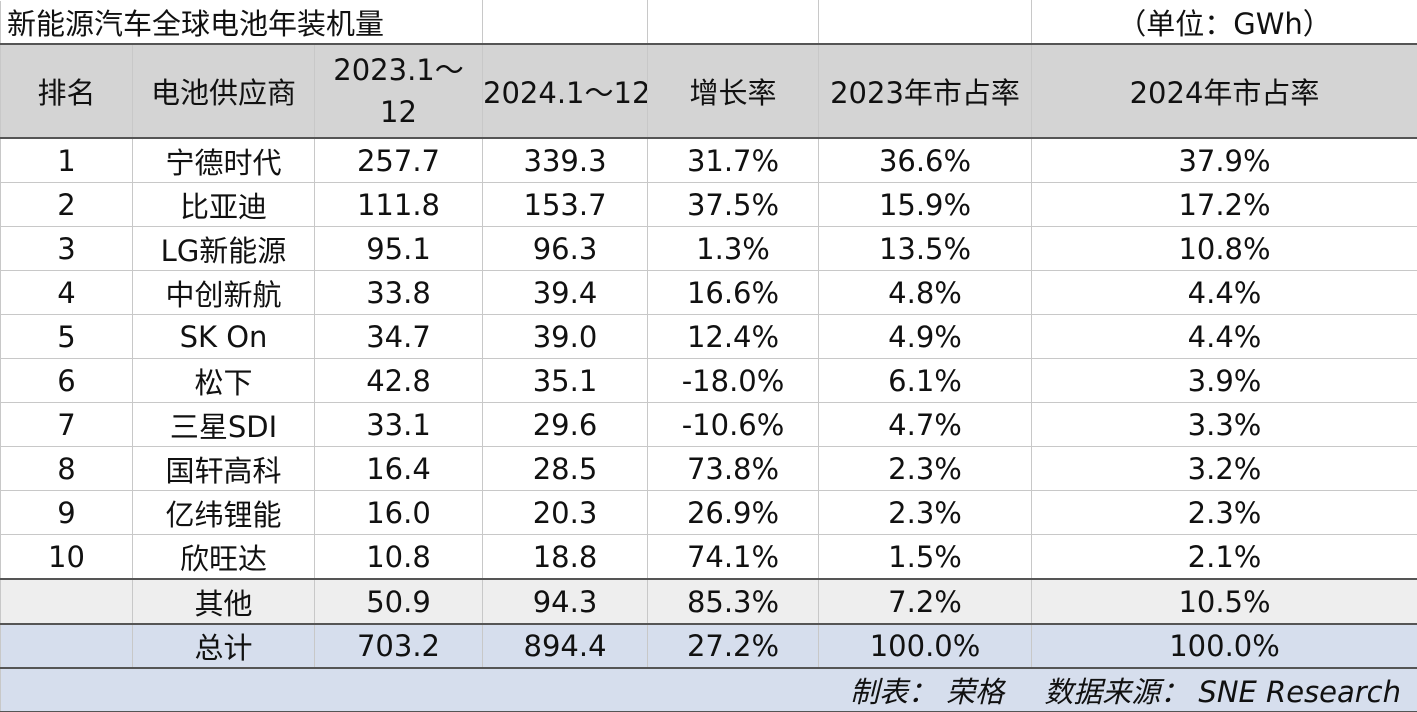 Image resolution: width=1417 pixels, height=712 pixels. What do you see at coordinates (399, 249) in the screenshot?
I see `cell-v2023: 95.1` at bounding box center [399, 249].